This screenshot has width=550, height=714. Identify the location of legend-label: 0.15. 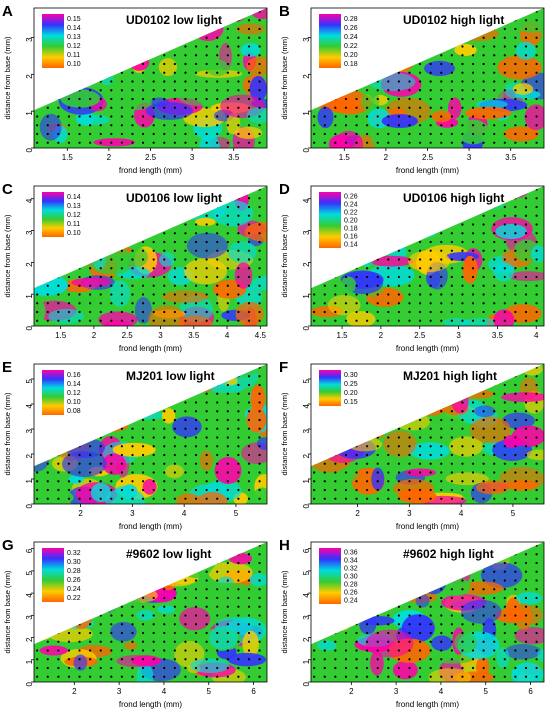
(351, 402).